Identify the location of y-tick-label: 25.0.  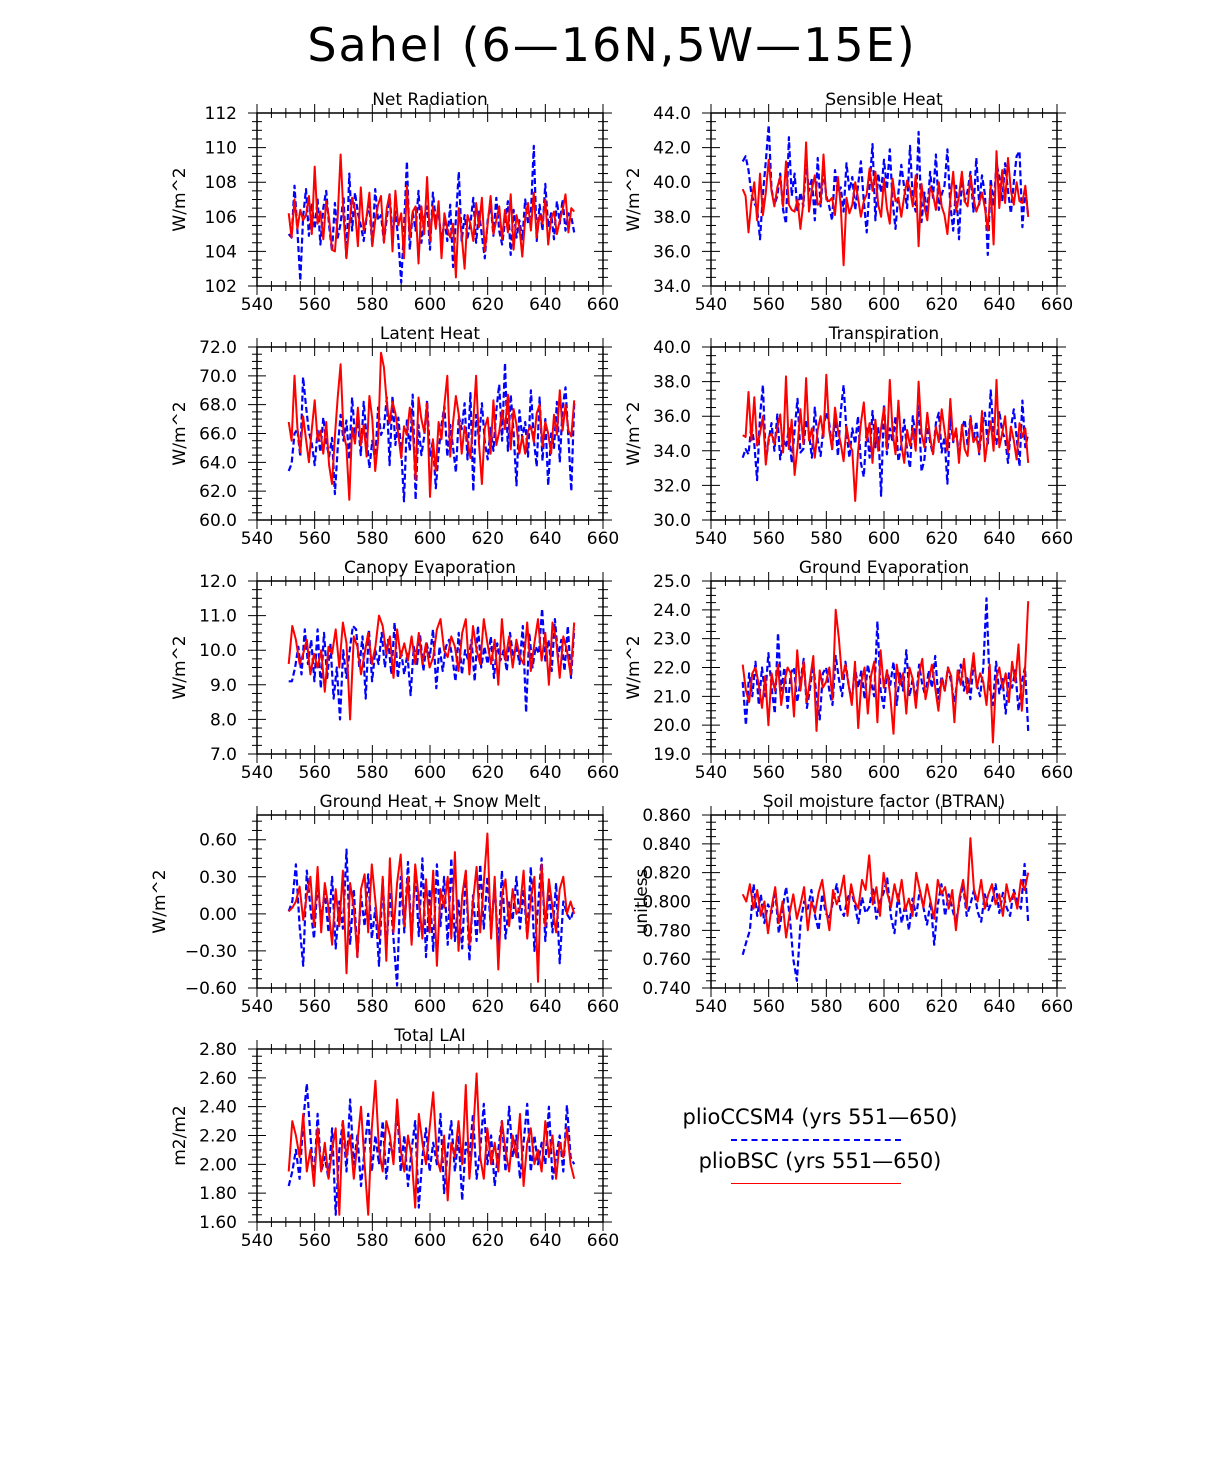
(672, 582).